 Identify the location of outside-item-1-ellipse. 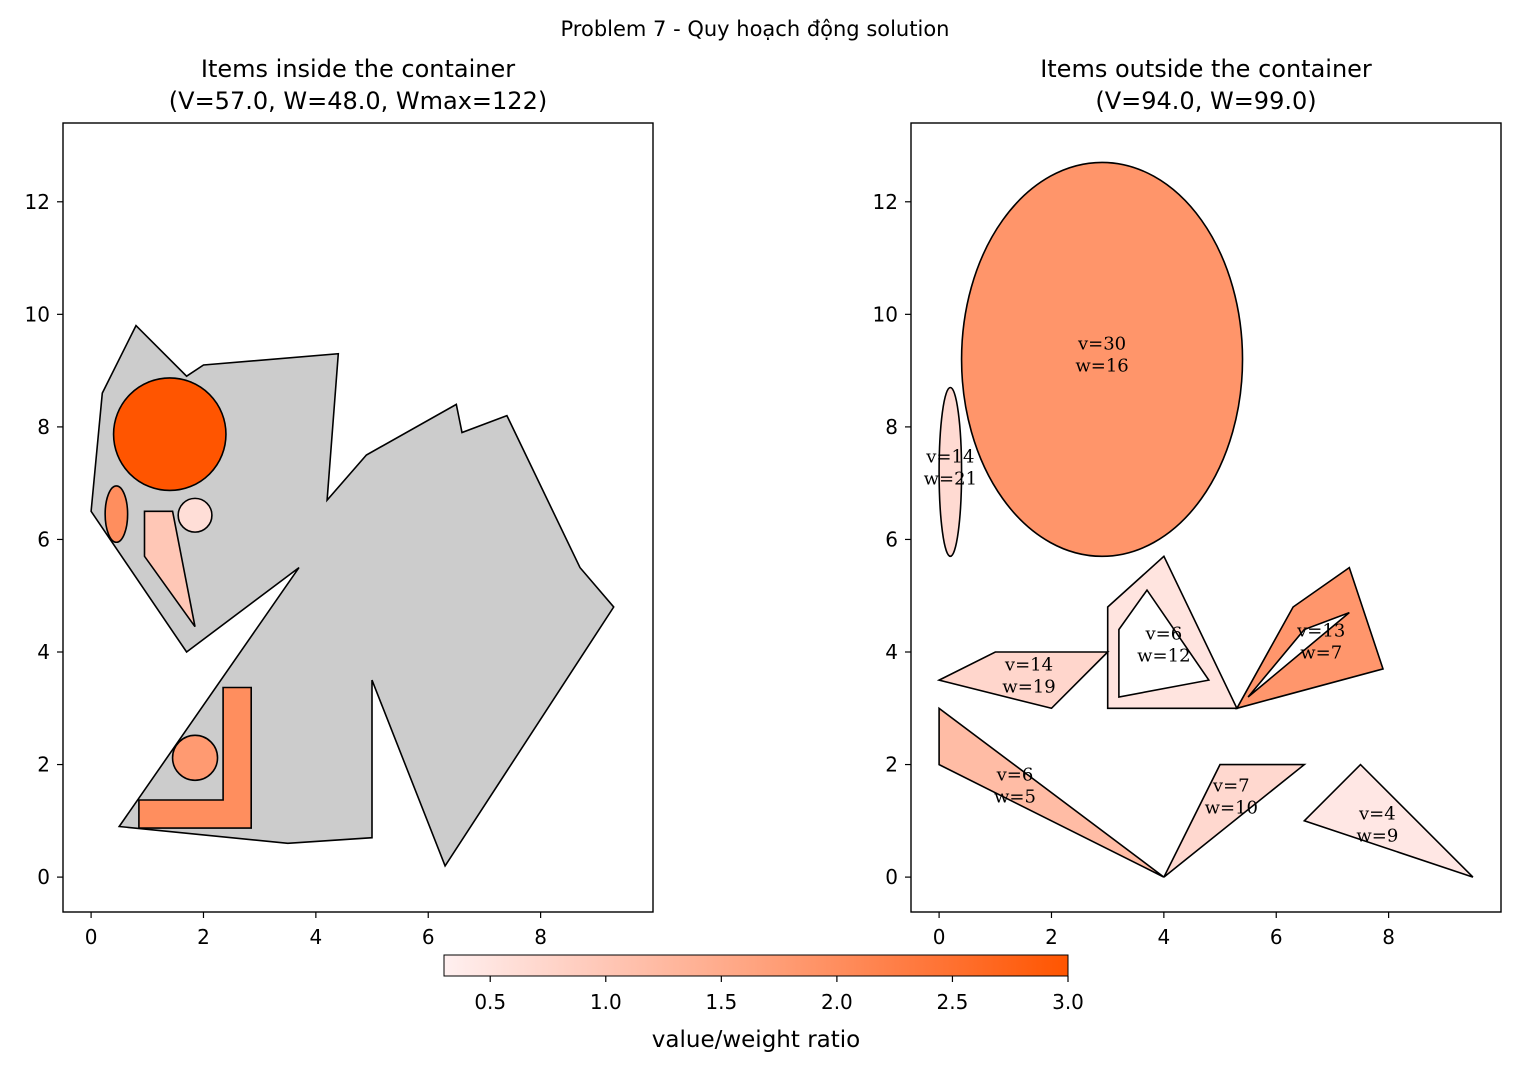
(1102, 359).